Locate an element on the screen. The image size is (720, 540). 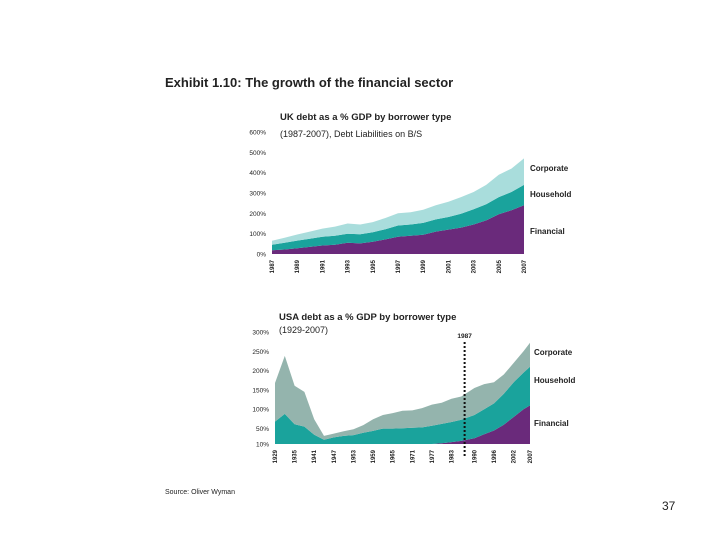
usa-xtick-label: 1947 is located at coordinates (335, 456).